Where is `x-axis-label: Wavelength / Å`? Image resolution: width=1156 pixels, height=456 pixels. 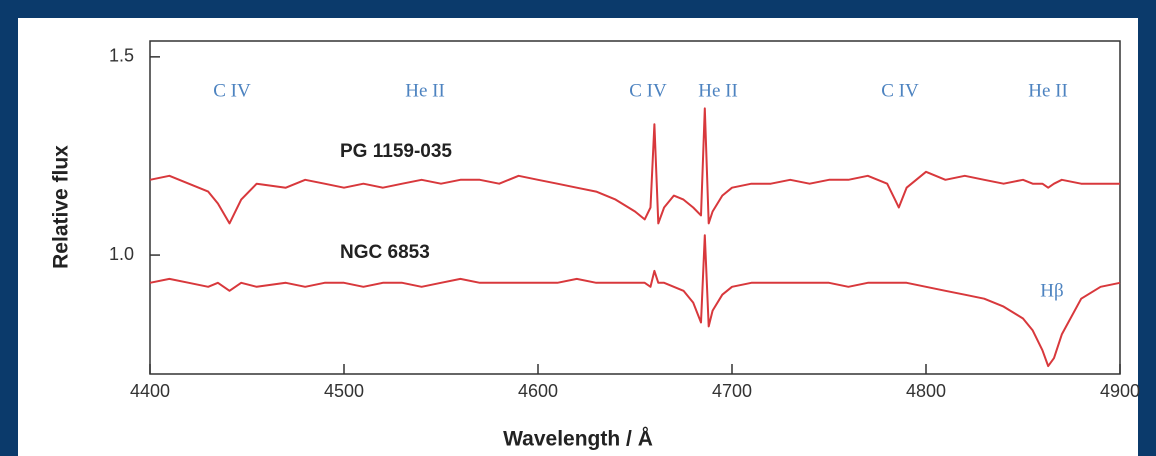
x-axis-label: Wavelength / Å is located at coordinates (578, 439).